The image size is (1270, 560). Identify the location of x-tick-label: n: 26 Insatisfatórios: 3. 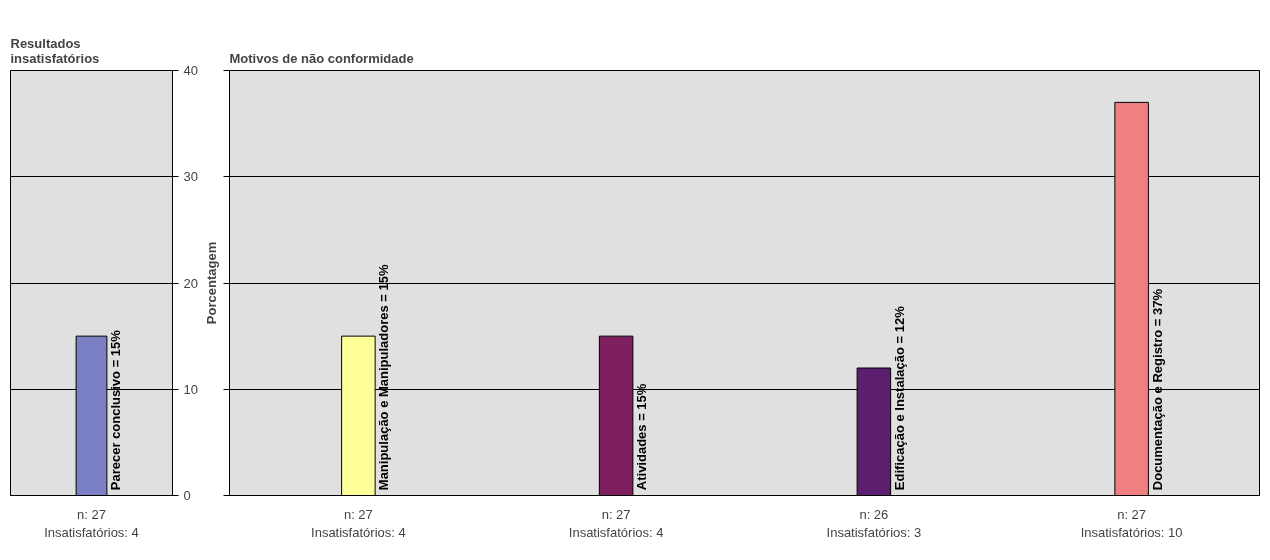
(874, 523).